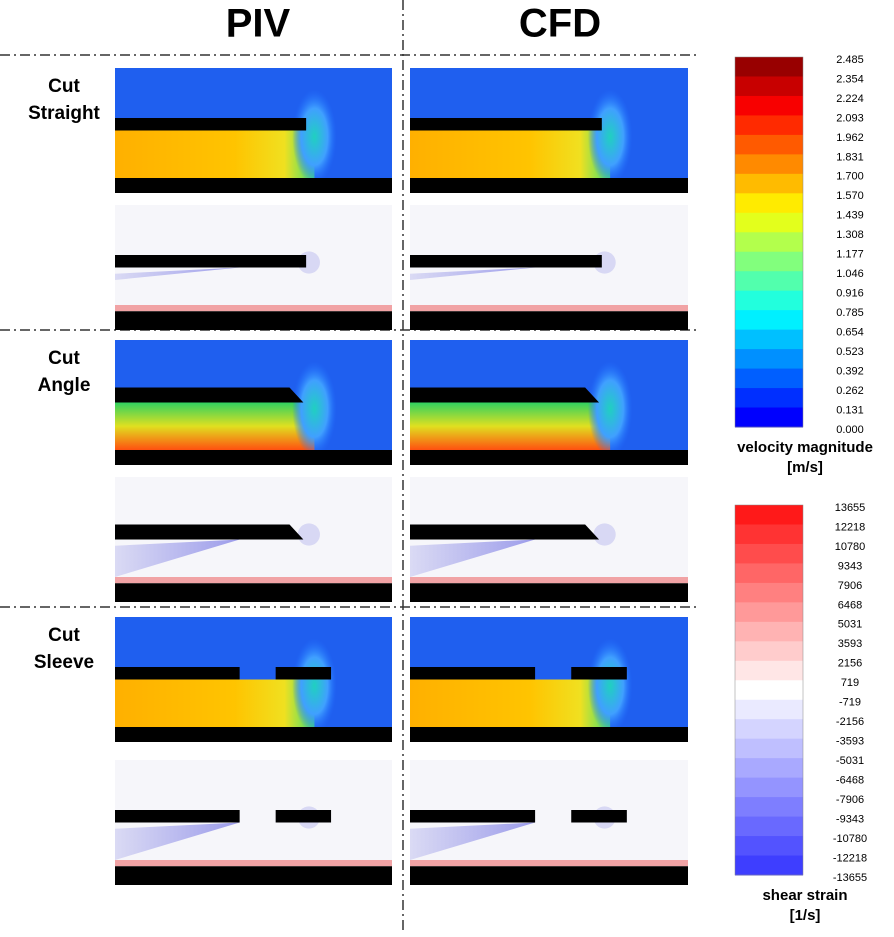  What do you see at coordinates (850, 313) in the screenshot?
I see `colorbar-label: 0.785` at bounding box center [850, 313].